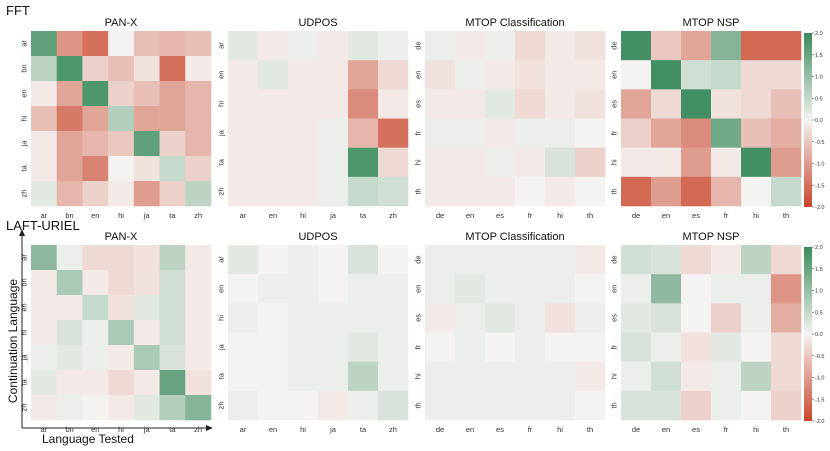 Image resolution: width=830 pixels, height=451 pixels. Describe the element at coordinates (121, 215) in the screenshot. I see `col-tick-label: hi` at that location.